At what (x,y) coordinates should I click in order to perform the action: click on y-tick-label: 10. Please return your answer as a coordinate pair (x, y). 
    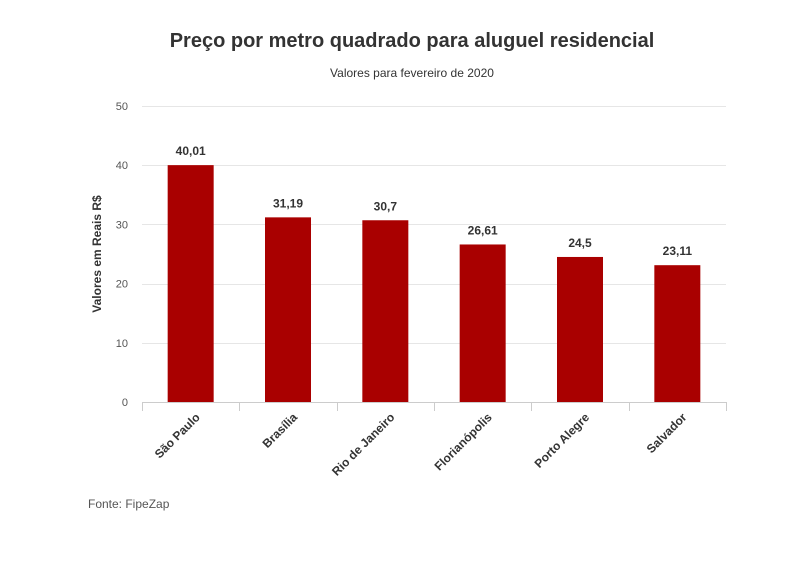
    Looking at the image, I should click on (122, 344).